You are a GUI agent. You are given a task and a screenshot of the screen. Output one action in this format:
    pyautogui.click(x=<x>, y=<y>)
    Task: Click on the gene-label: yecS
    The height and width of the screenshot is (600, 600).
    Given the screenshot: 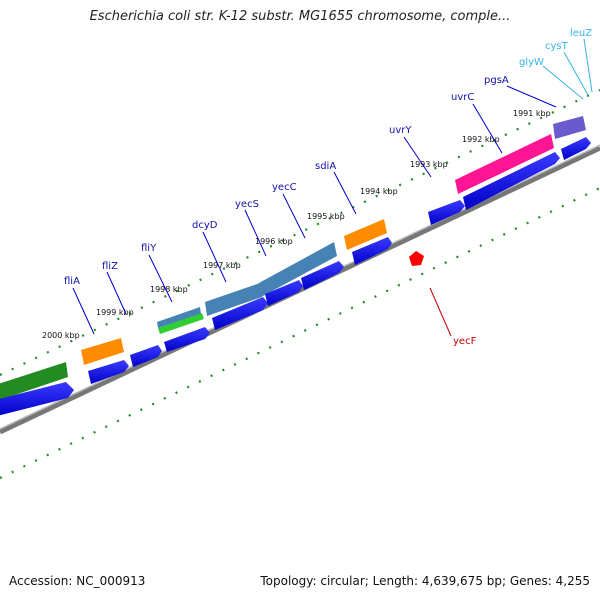 What is the action you would take?
    pyautogui.click(x=247, y=204)
    